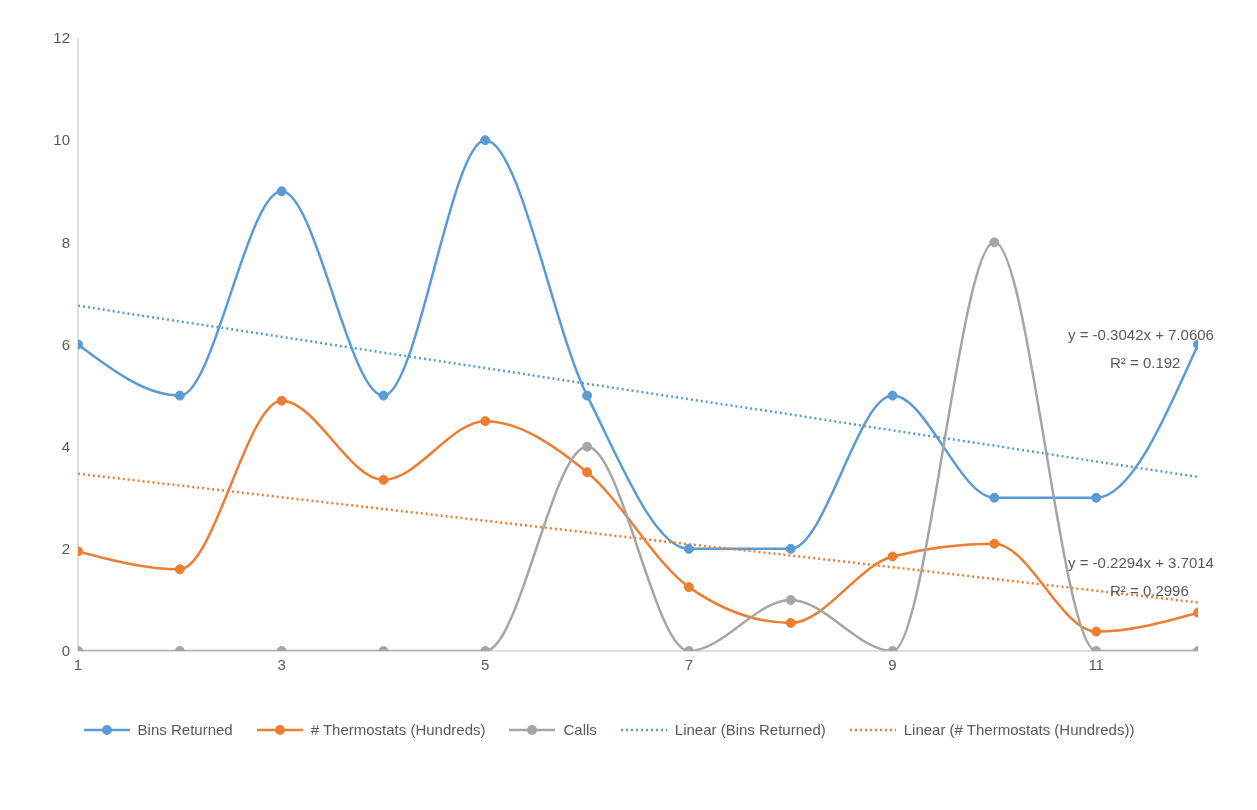 The width and height of the screenshot is (1257, 810). I want to click on y-tick-label: 12, so click(61, 38).